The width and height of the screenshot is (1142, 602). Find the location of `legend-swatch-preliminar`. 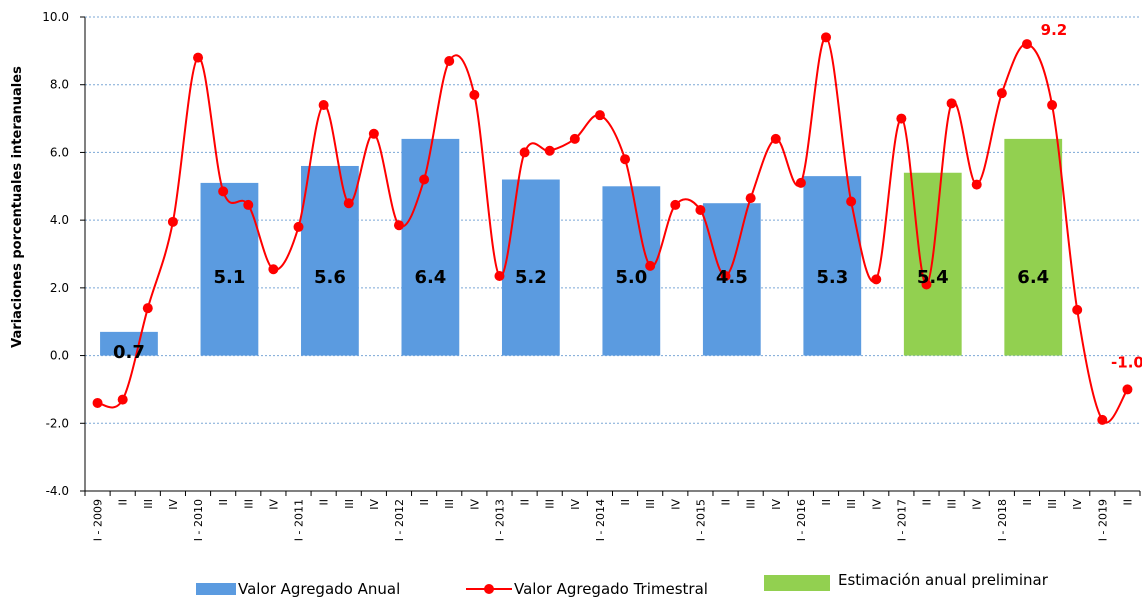

legend-swatch-preliminar is located at coordinates (797, 583).